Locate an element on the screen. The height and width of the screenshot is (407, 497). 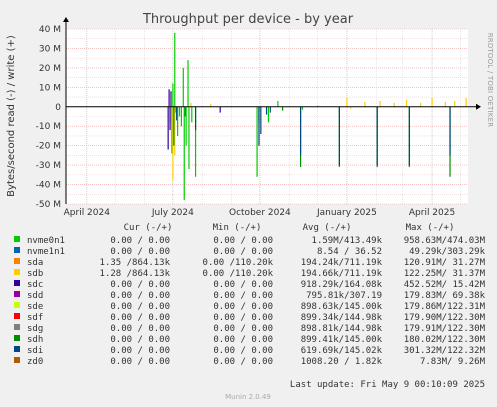
legend-max: 180.02M/122.30M is located at coordinates (445, 340).